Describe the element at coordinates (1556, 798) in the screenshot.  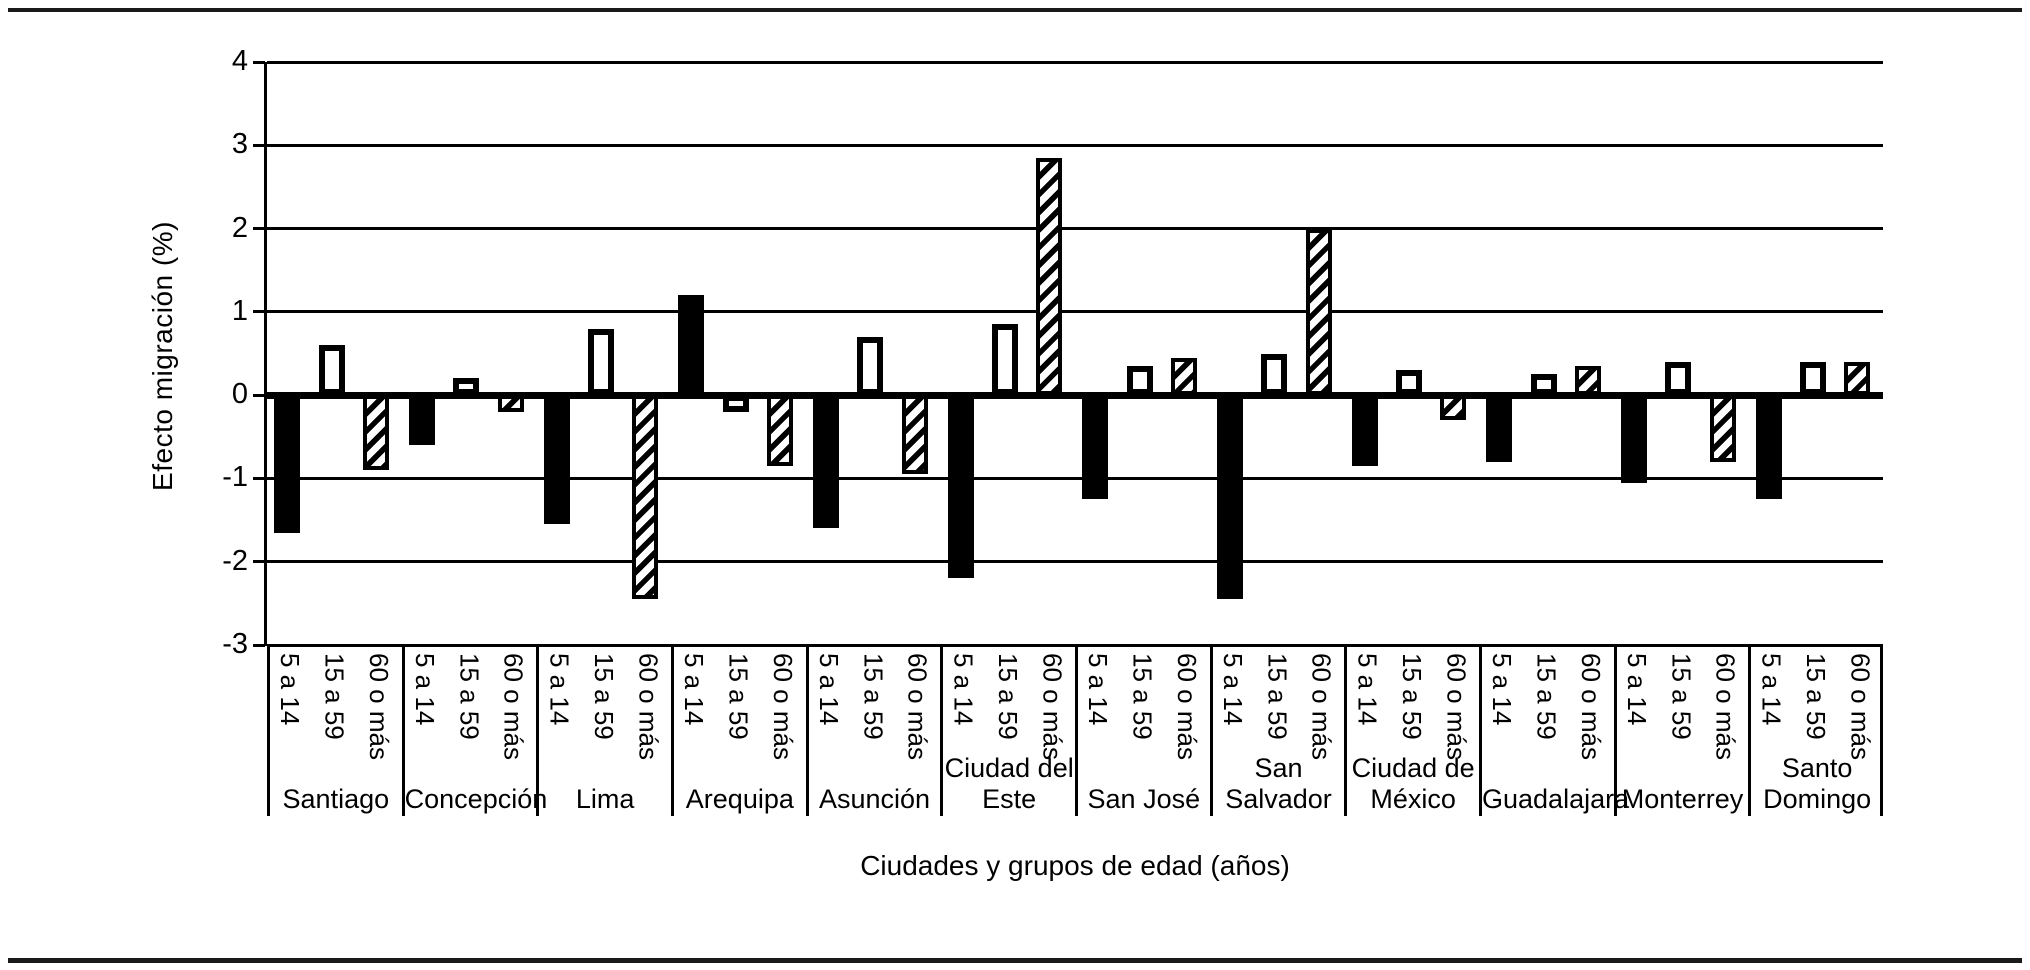
I see `city-name-label: Guadalajara` at that location.